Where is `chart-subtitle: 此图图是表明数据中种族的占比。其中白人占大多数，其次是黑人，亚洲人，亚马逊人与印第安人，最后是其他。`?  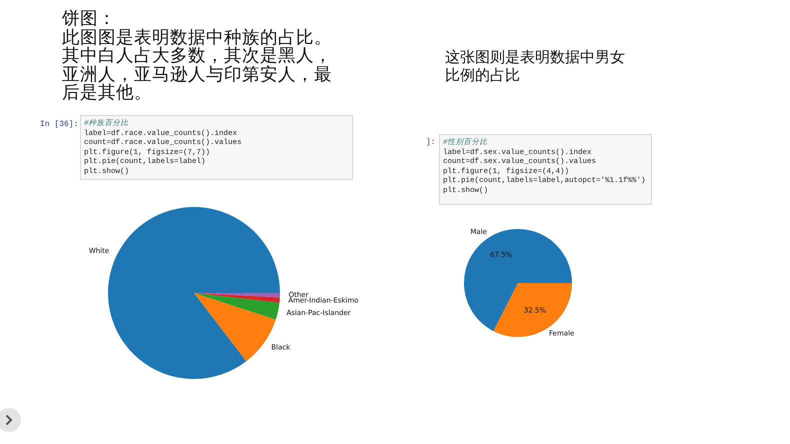 chart-subtitle: 此图图是表明数据中种族的占比。其中白人占大多数，其次是黑人，亚洲人，亚马逊人与印第安人，最后是其他。 is located at coordinates (197, 66).